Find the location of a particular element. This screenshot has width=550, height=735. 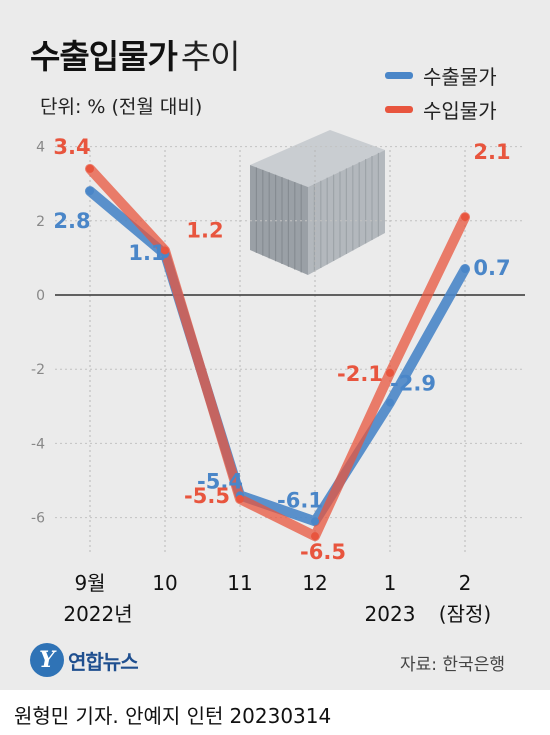

logo-text: 연합뉴스 is located at coordinates (103, 661).